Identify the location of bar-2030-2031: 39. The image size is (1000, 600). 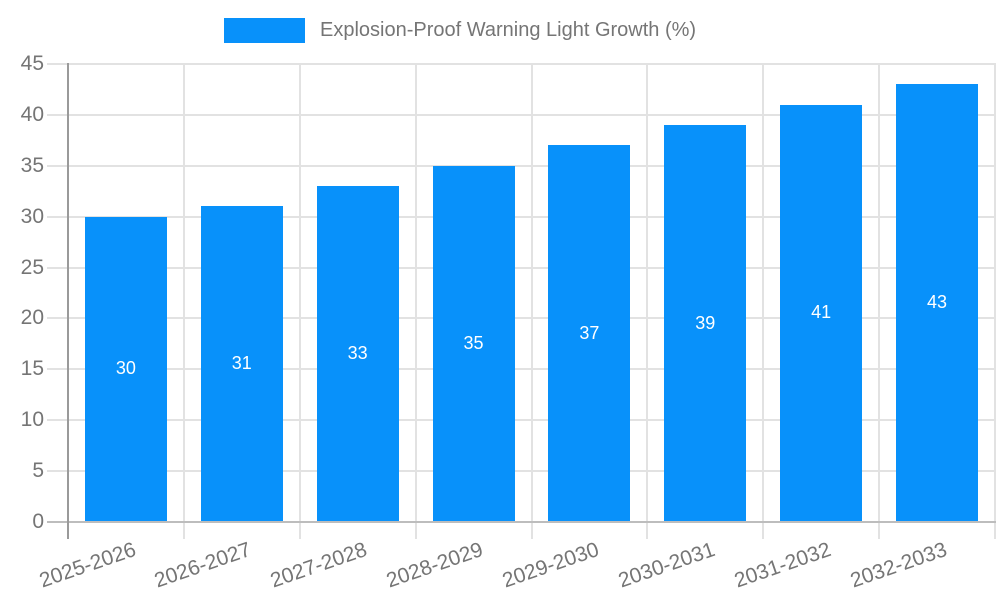
(705, 323).